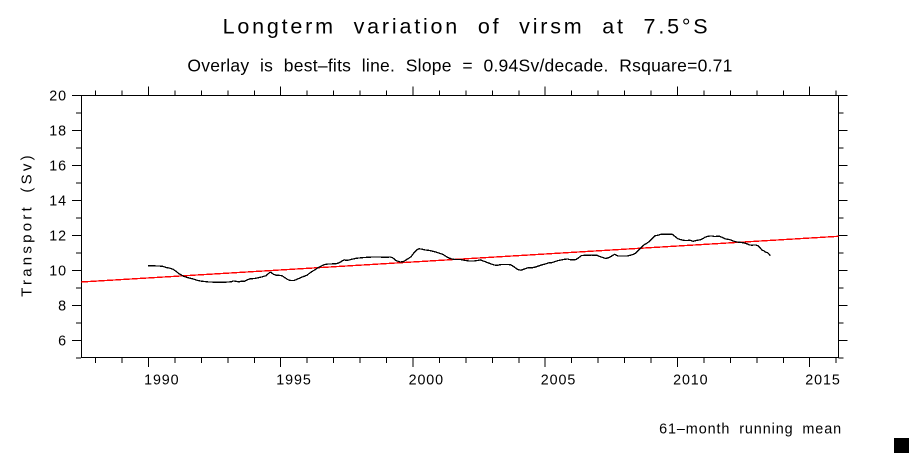 The width and height of the screenshot is (910, 454). Describe the element at coordinates (467, 27) in the screenshot. I see `svg-text:Longterm variation of virsm at: Longterm variation of virsm at 7.5°S` at that location.